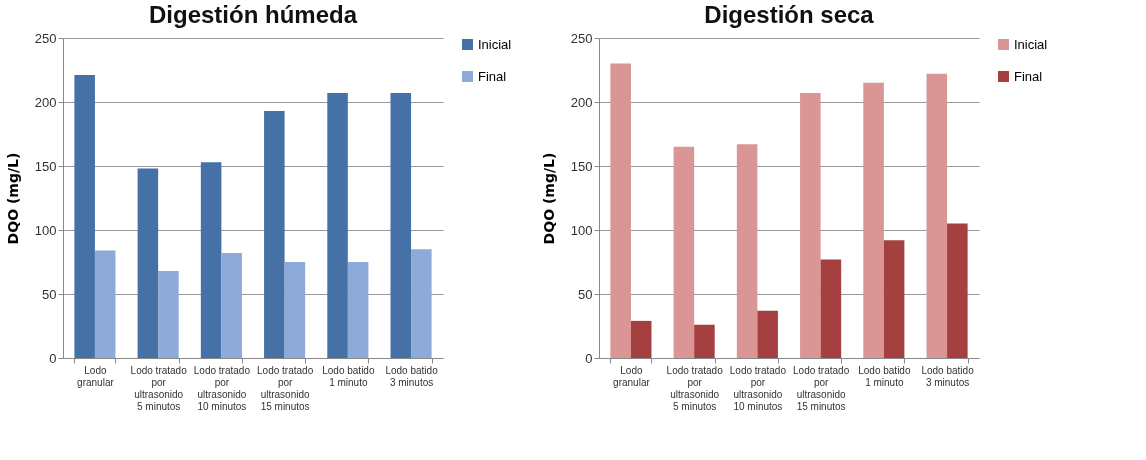 The width and height of the screenshot is (1146, 460). I want to click on chart-title: Digestión húmeda, so click(253, 14).